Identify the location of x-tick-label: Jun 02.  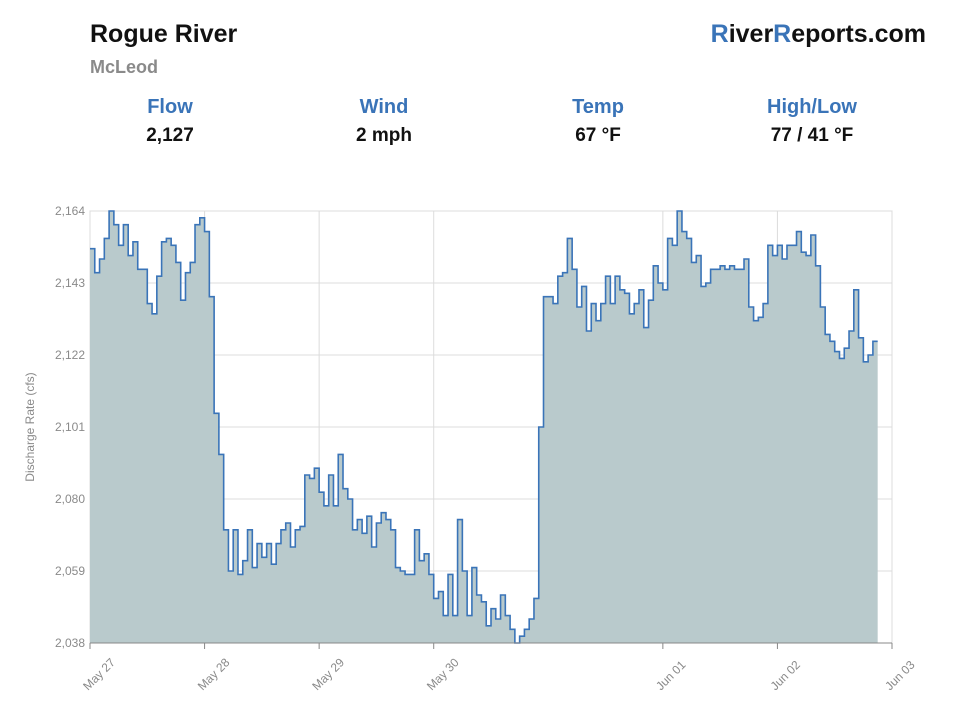
(786, 676).